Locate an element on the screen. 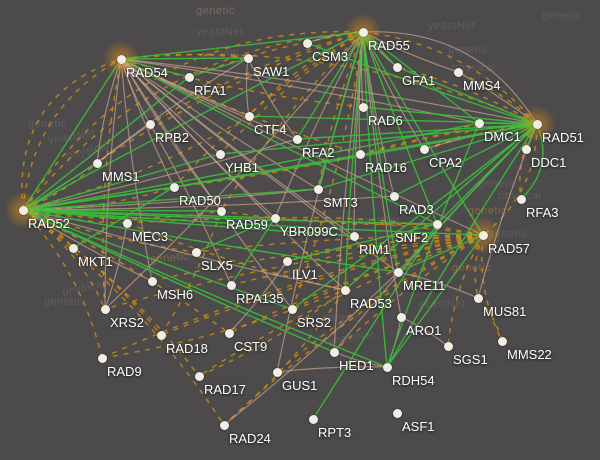 This screenshot has height=460, width=600. node-RAD24 is located at coordinates (224, 425).